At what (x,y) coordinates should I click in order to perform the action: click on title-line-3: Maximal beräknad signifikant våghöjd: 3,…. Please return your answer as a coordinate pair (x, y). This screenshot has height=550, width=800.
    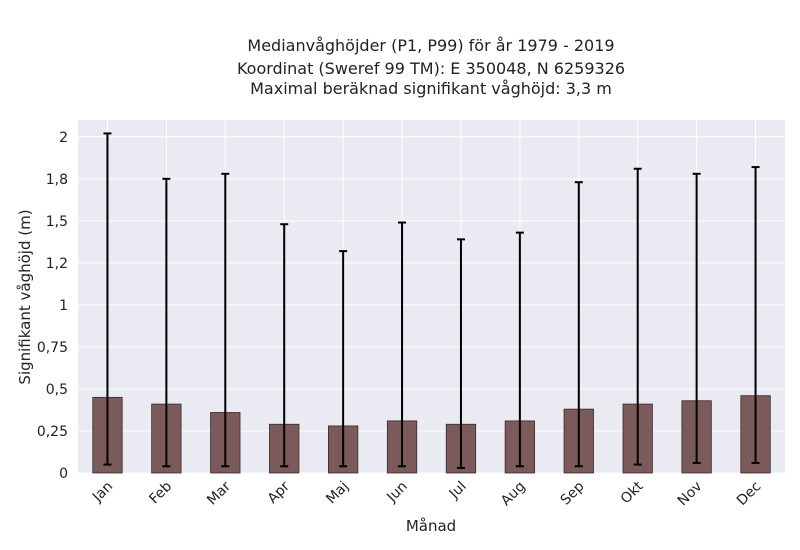
    Looking at the image, I should click on (431, 88).